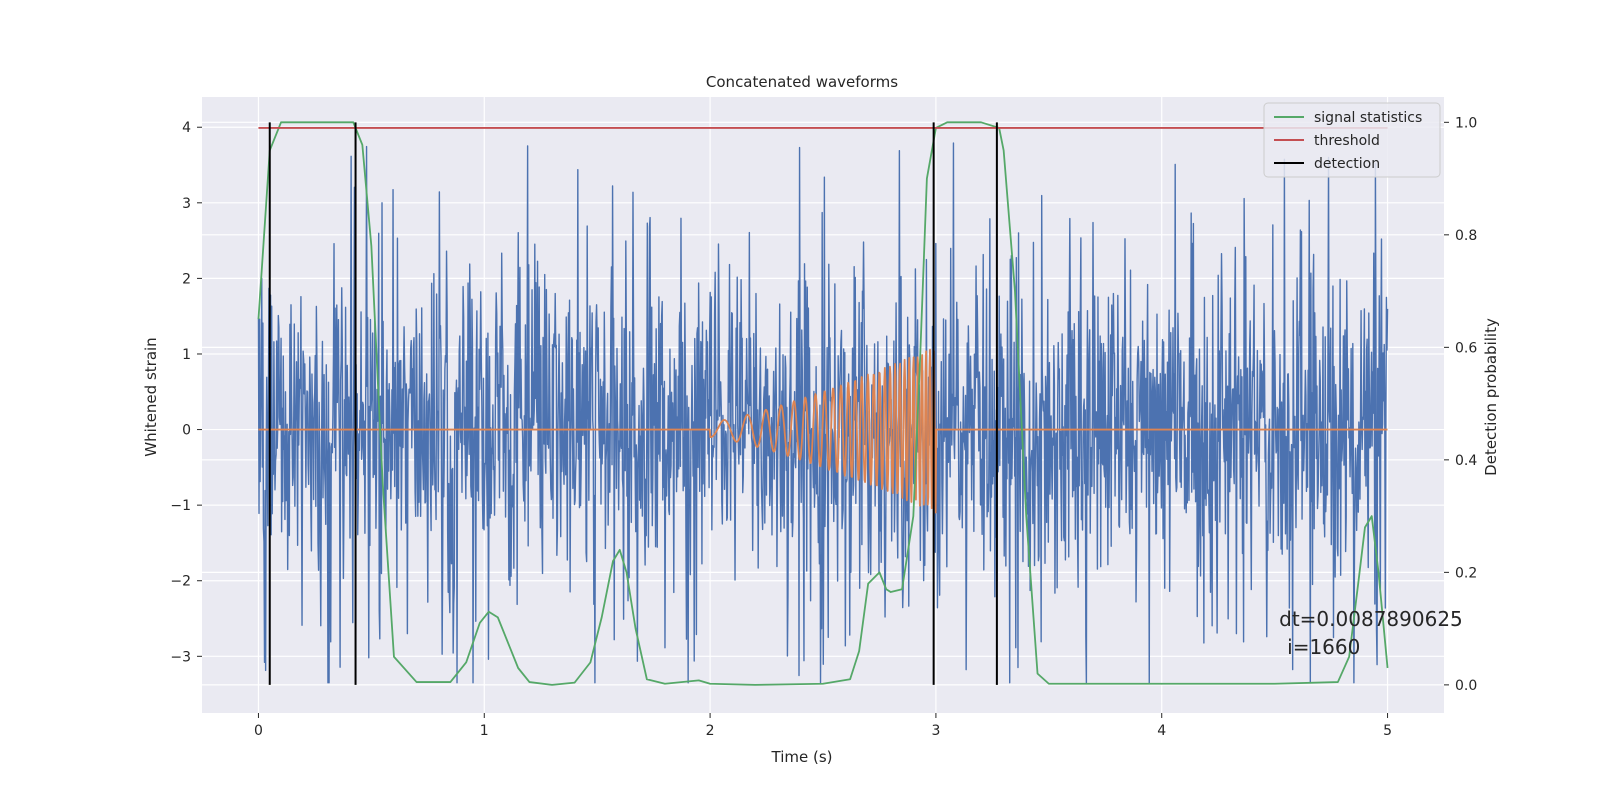  I want to click on y-axis-label: Whitened strain, so click(151, 396).